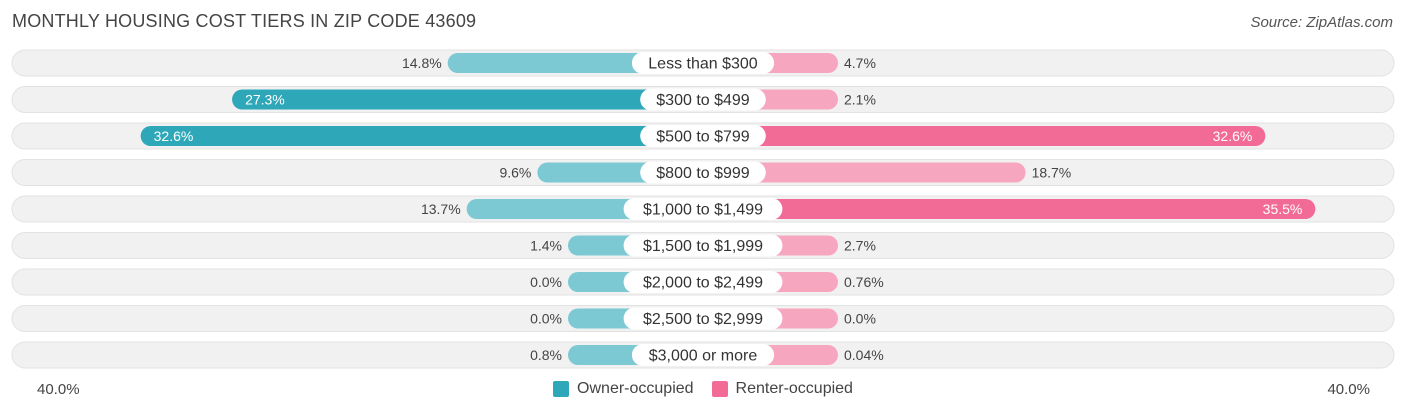 The height and width of the screenshot is (414, 1406). Describe the element at coordinates (860, 246) in the screenshot. I see `value-label-renter: 2.7%` at that location.